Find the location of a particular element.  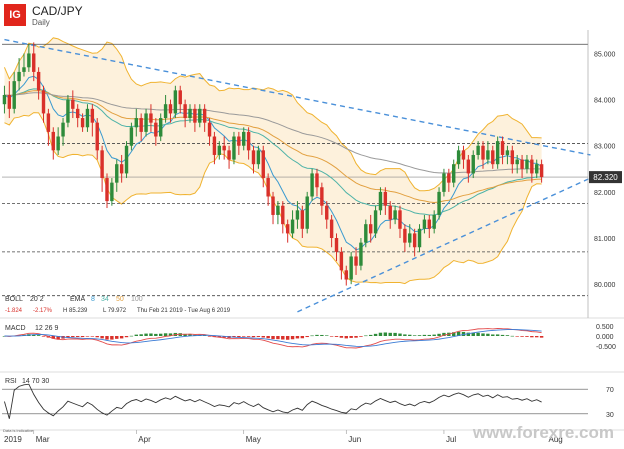

last-price-tag: 82.320 is located at coordinates (605, 177).